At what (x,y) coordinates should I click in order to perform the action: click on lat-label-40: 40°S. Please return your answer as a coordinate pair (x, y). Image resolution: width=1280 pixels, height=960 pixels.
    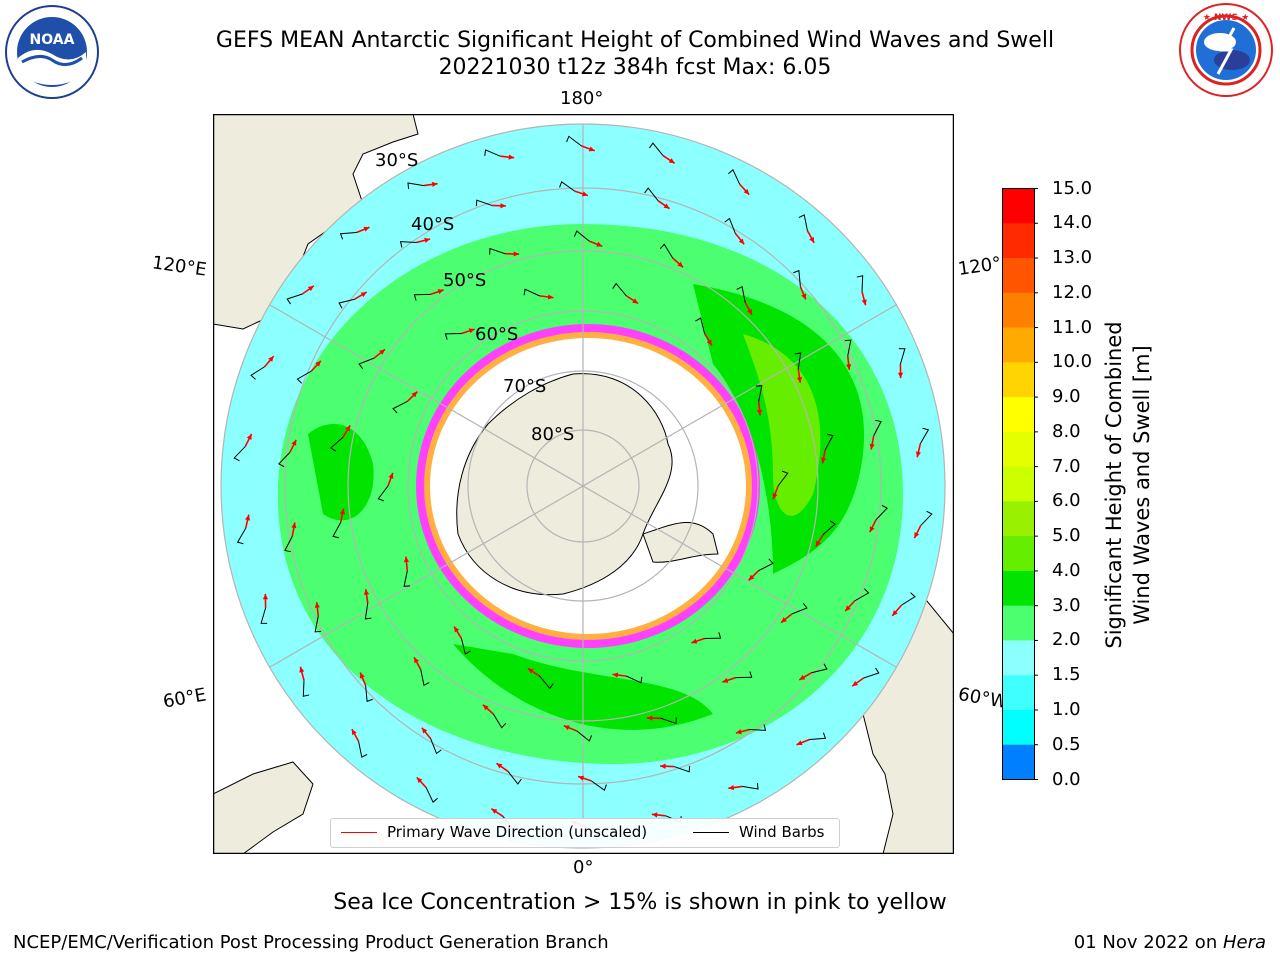
    Looking at the image, I should click on (432, 224).